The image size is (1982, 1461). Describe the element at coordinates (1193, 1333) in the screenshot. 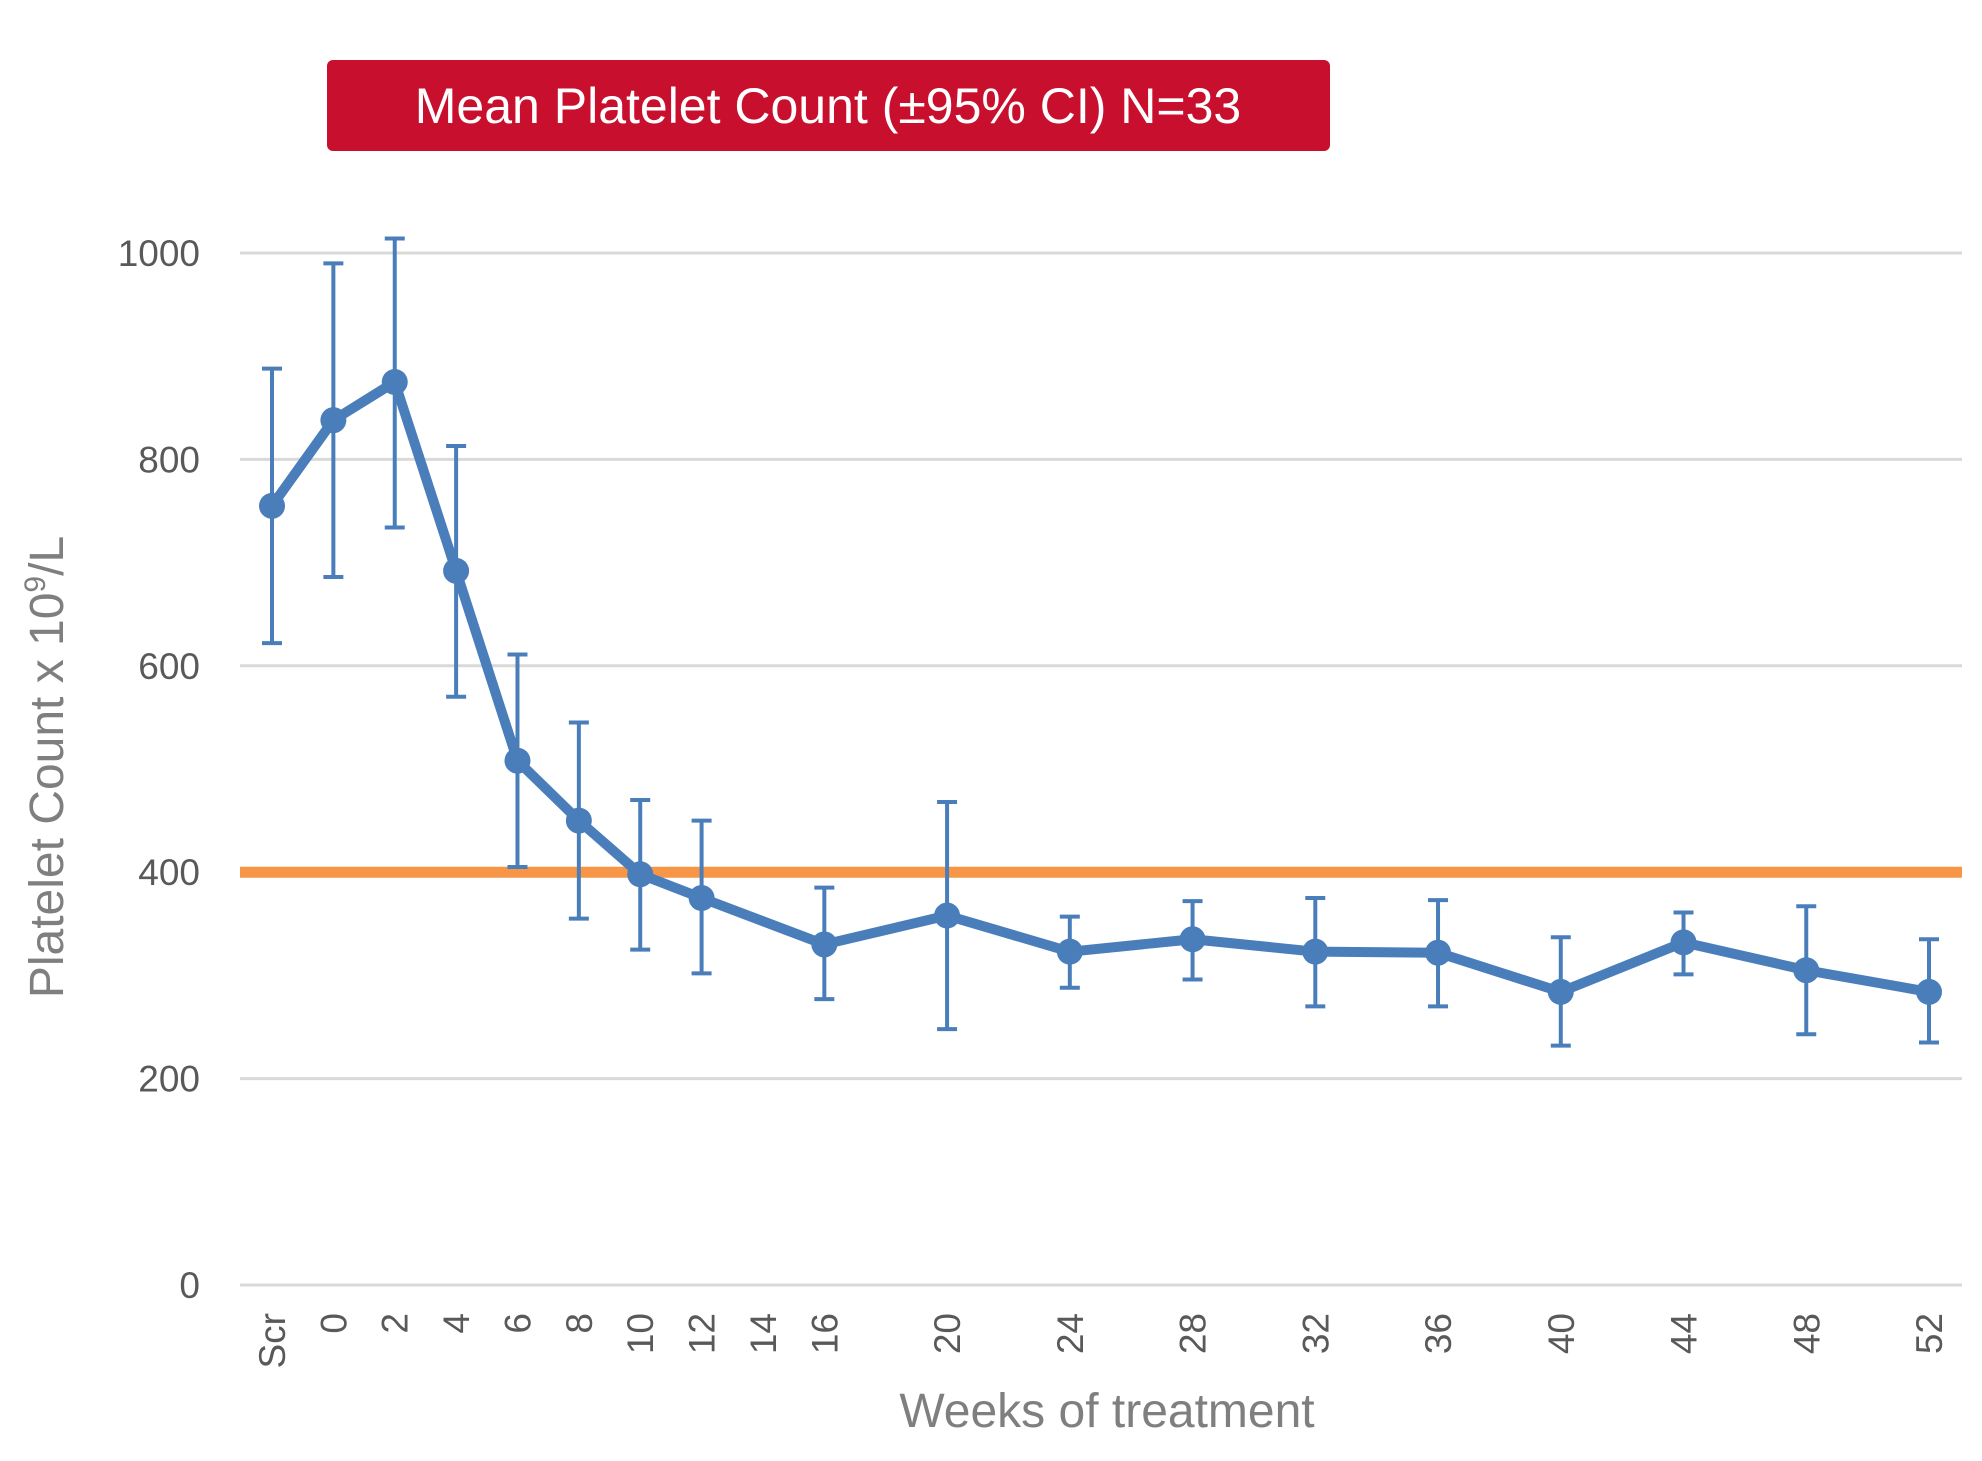

I see `x-tick-label: 28` at that location.